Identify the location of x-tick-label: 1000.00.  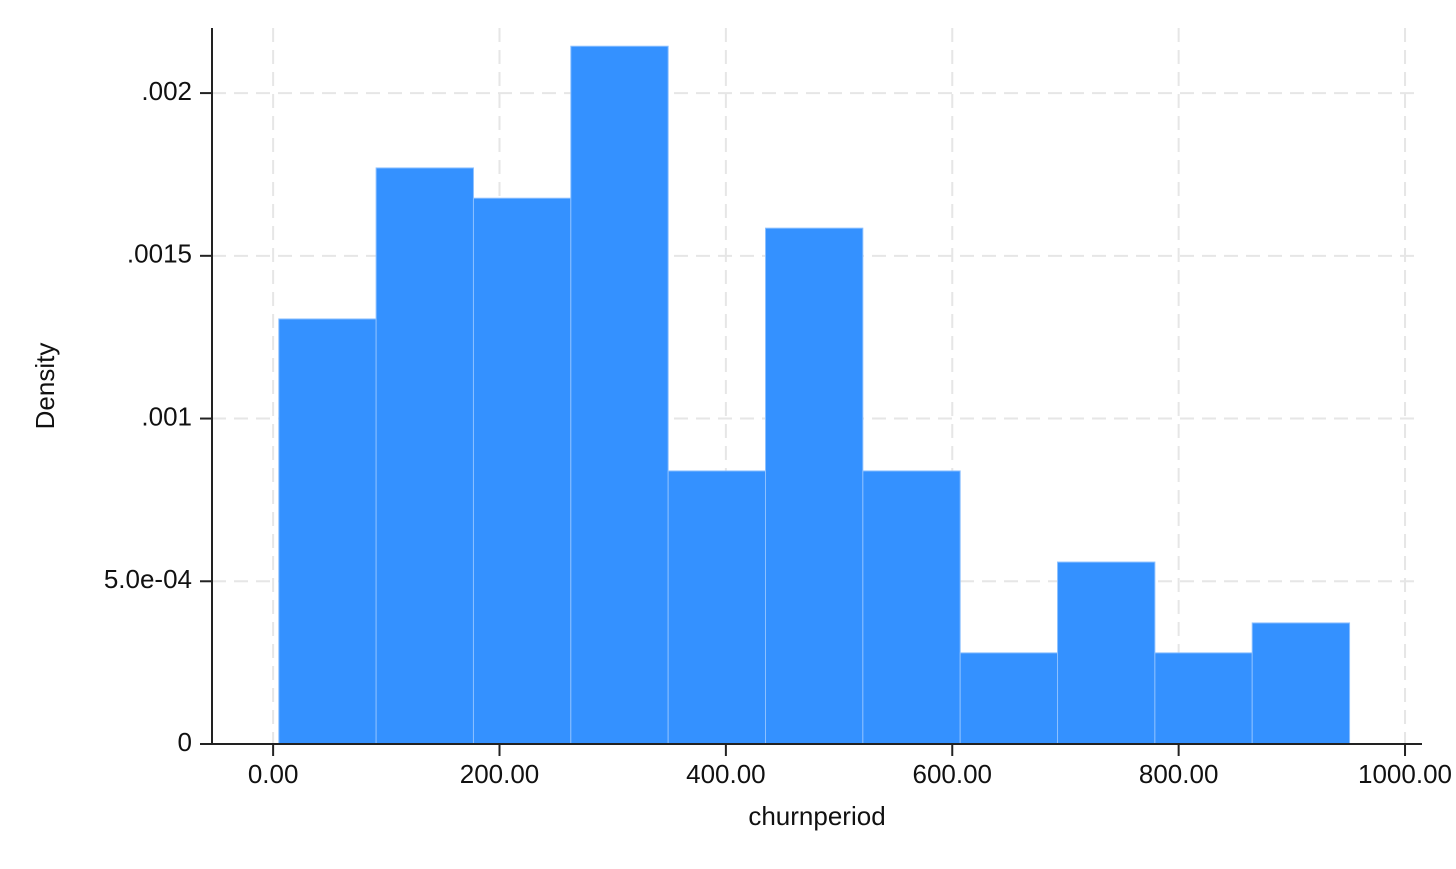
(1405, 774).